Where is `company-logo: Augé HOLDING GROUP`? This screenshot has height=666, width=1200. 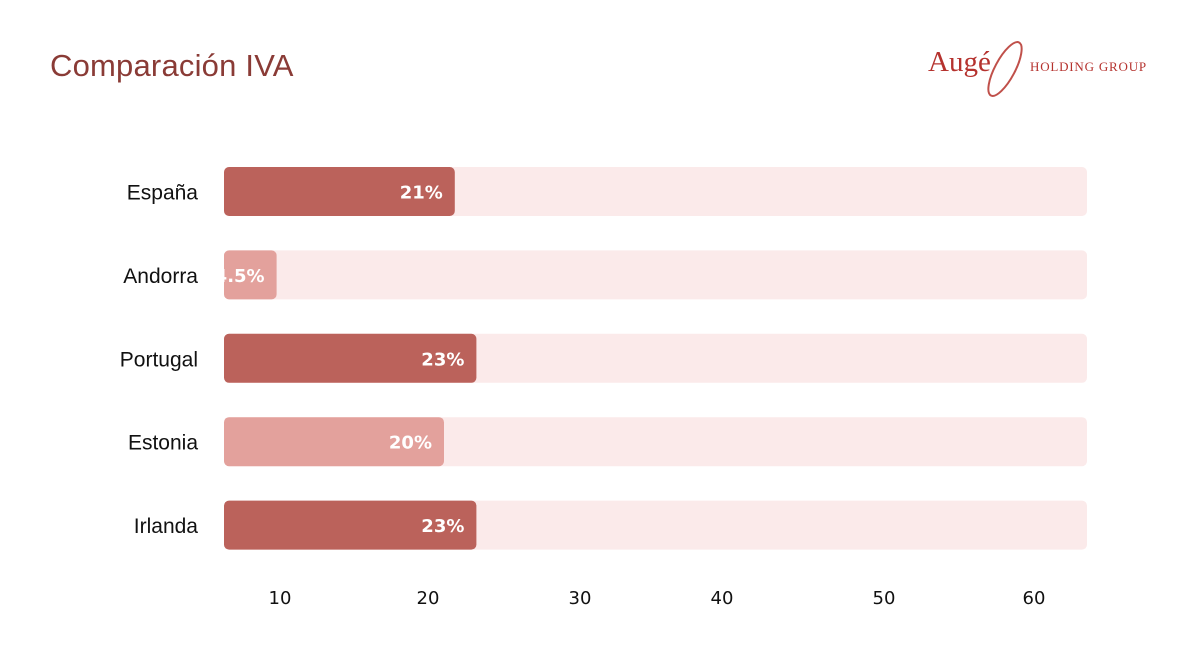
company-logo: Augé HOLDING GROUP is located at coordinates (1040, 70).